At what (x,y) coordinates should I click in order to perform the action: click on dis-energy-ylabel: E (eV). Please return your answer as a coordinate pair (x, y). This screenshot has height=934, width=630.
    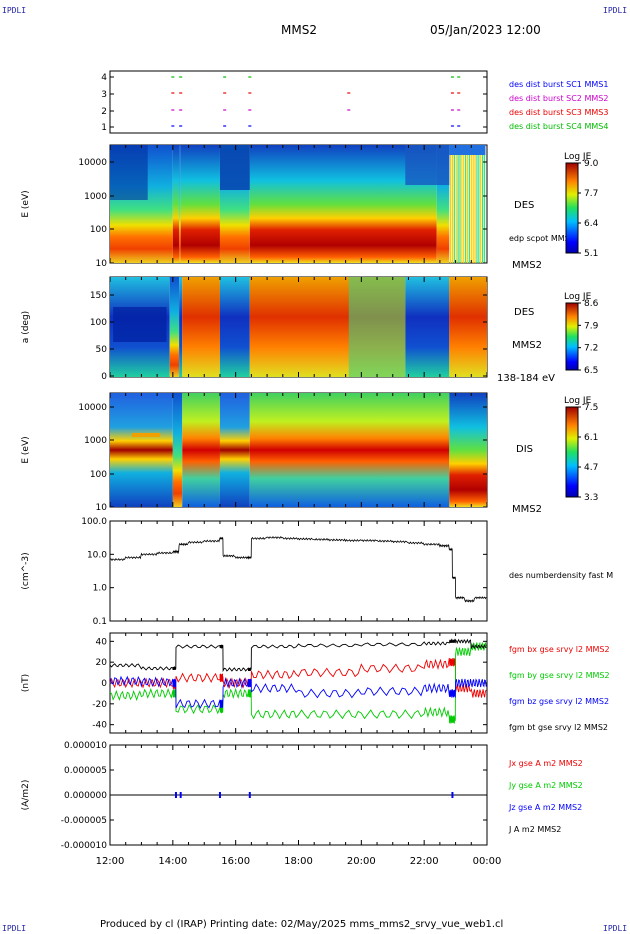
    Looking at the image, I should click on (26, 449).